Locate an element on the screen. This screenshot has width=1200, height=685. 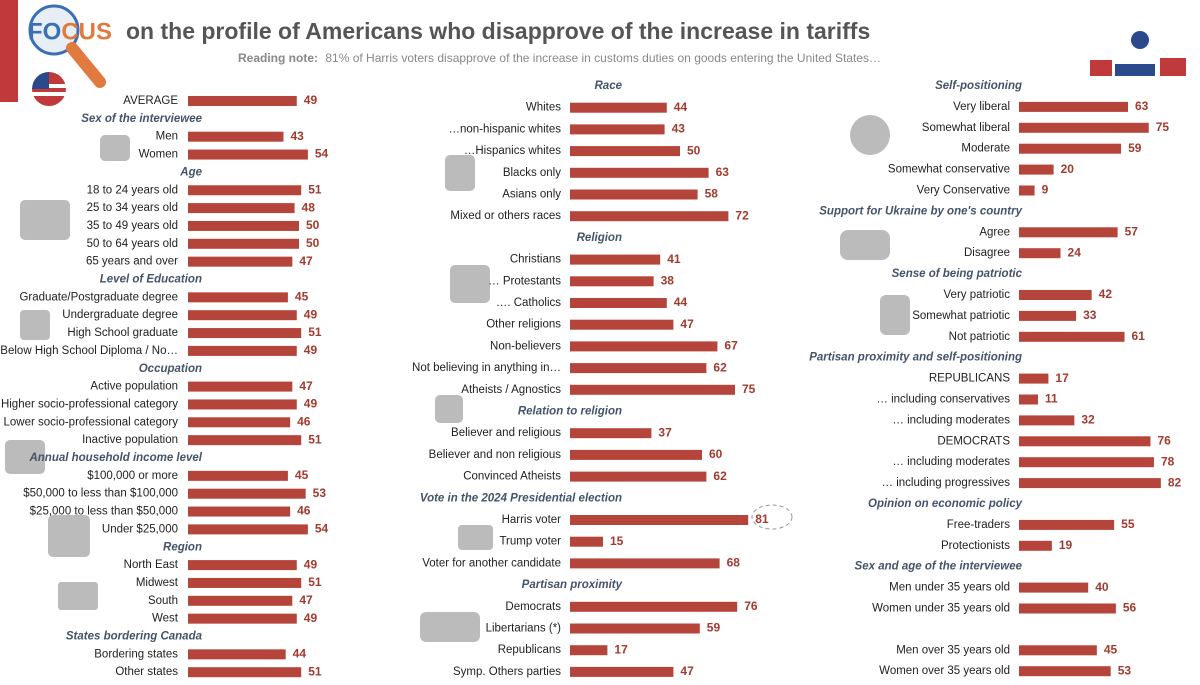
section-title: Relation to religion is located at coordinates (570, 412).